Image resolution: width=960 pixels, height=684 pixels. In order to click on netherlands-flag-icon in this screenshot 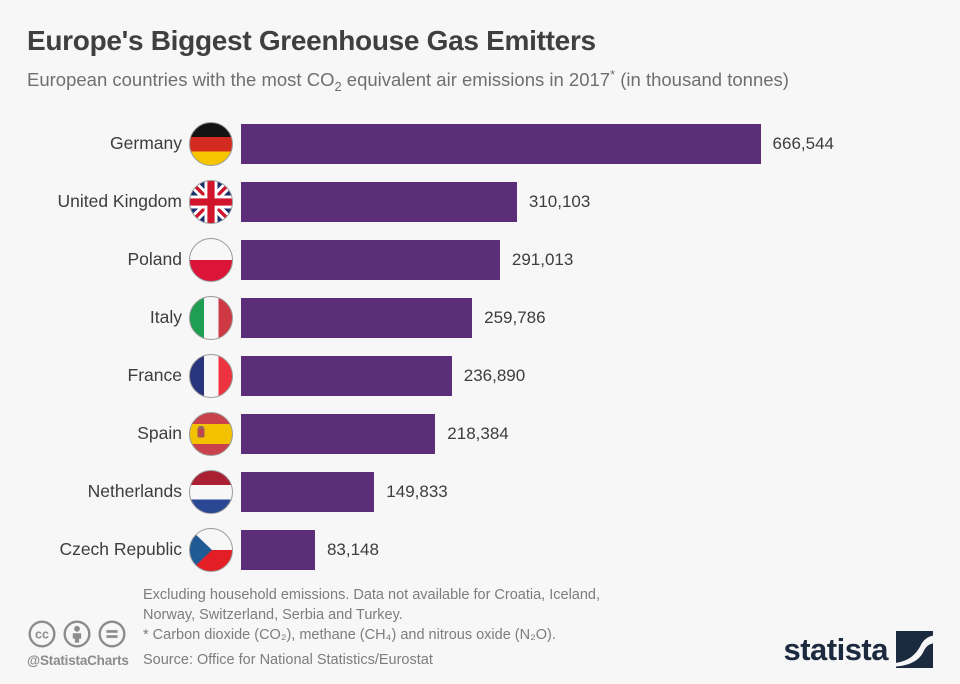, I will do `click(211, 491)`.